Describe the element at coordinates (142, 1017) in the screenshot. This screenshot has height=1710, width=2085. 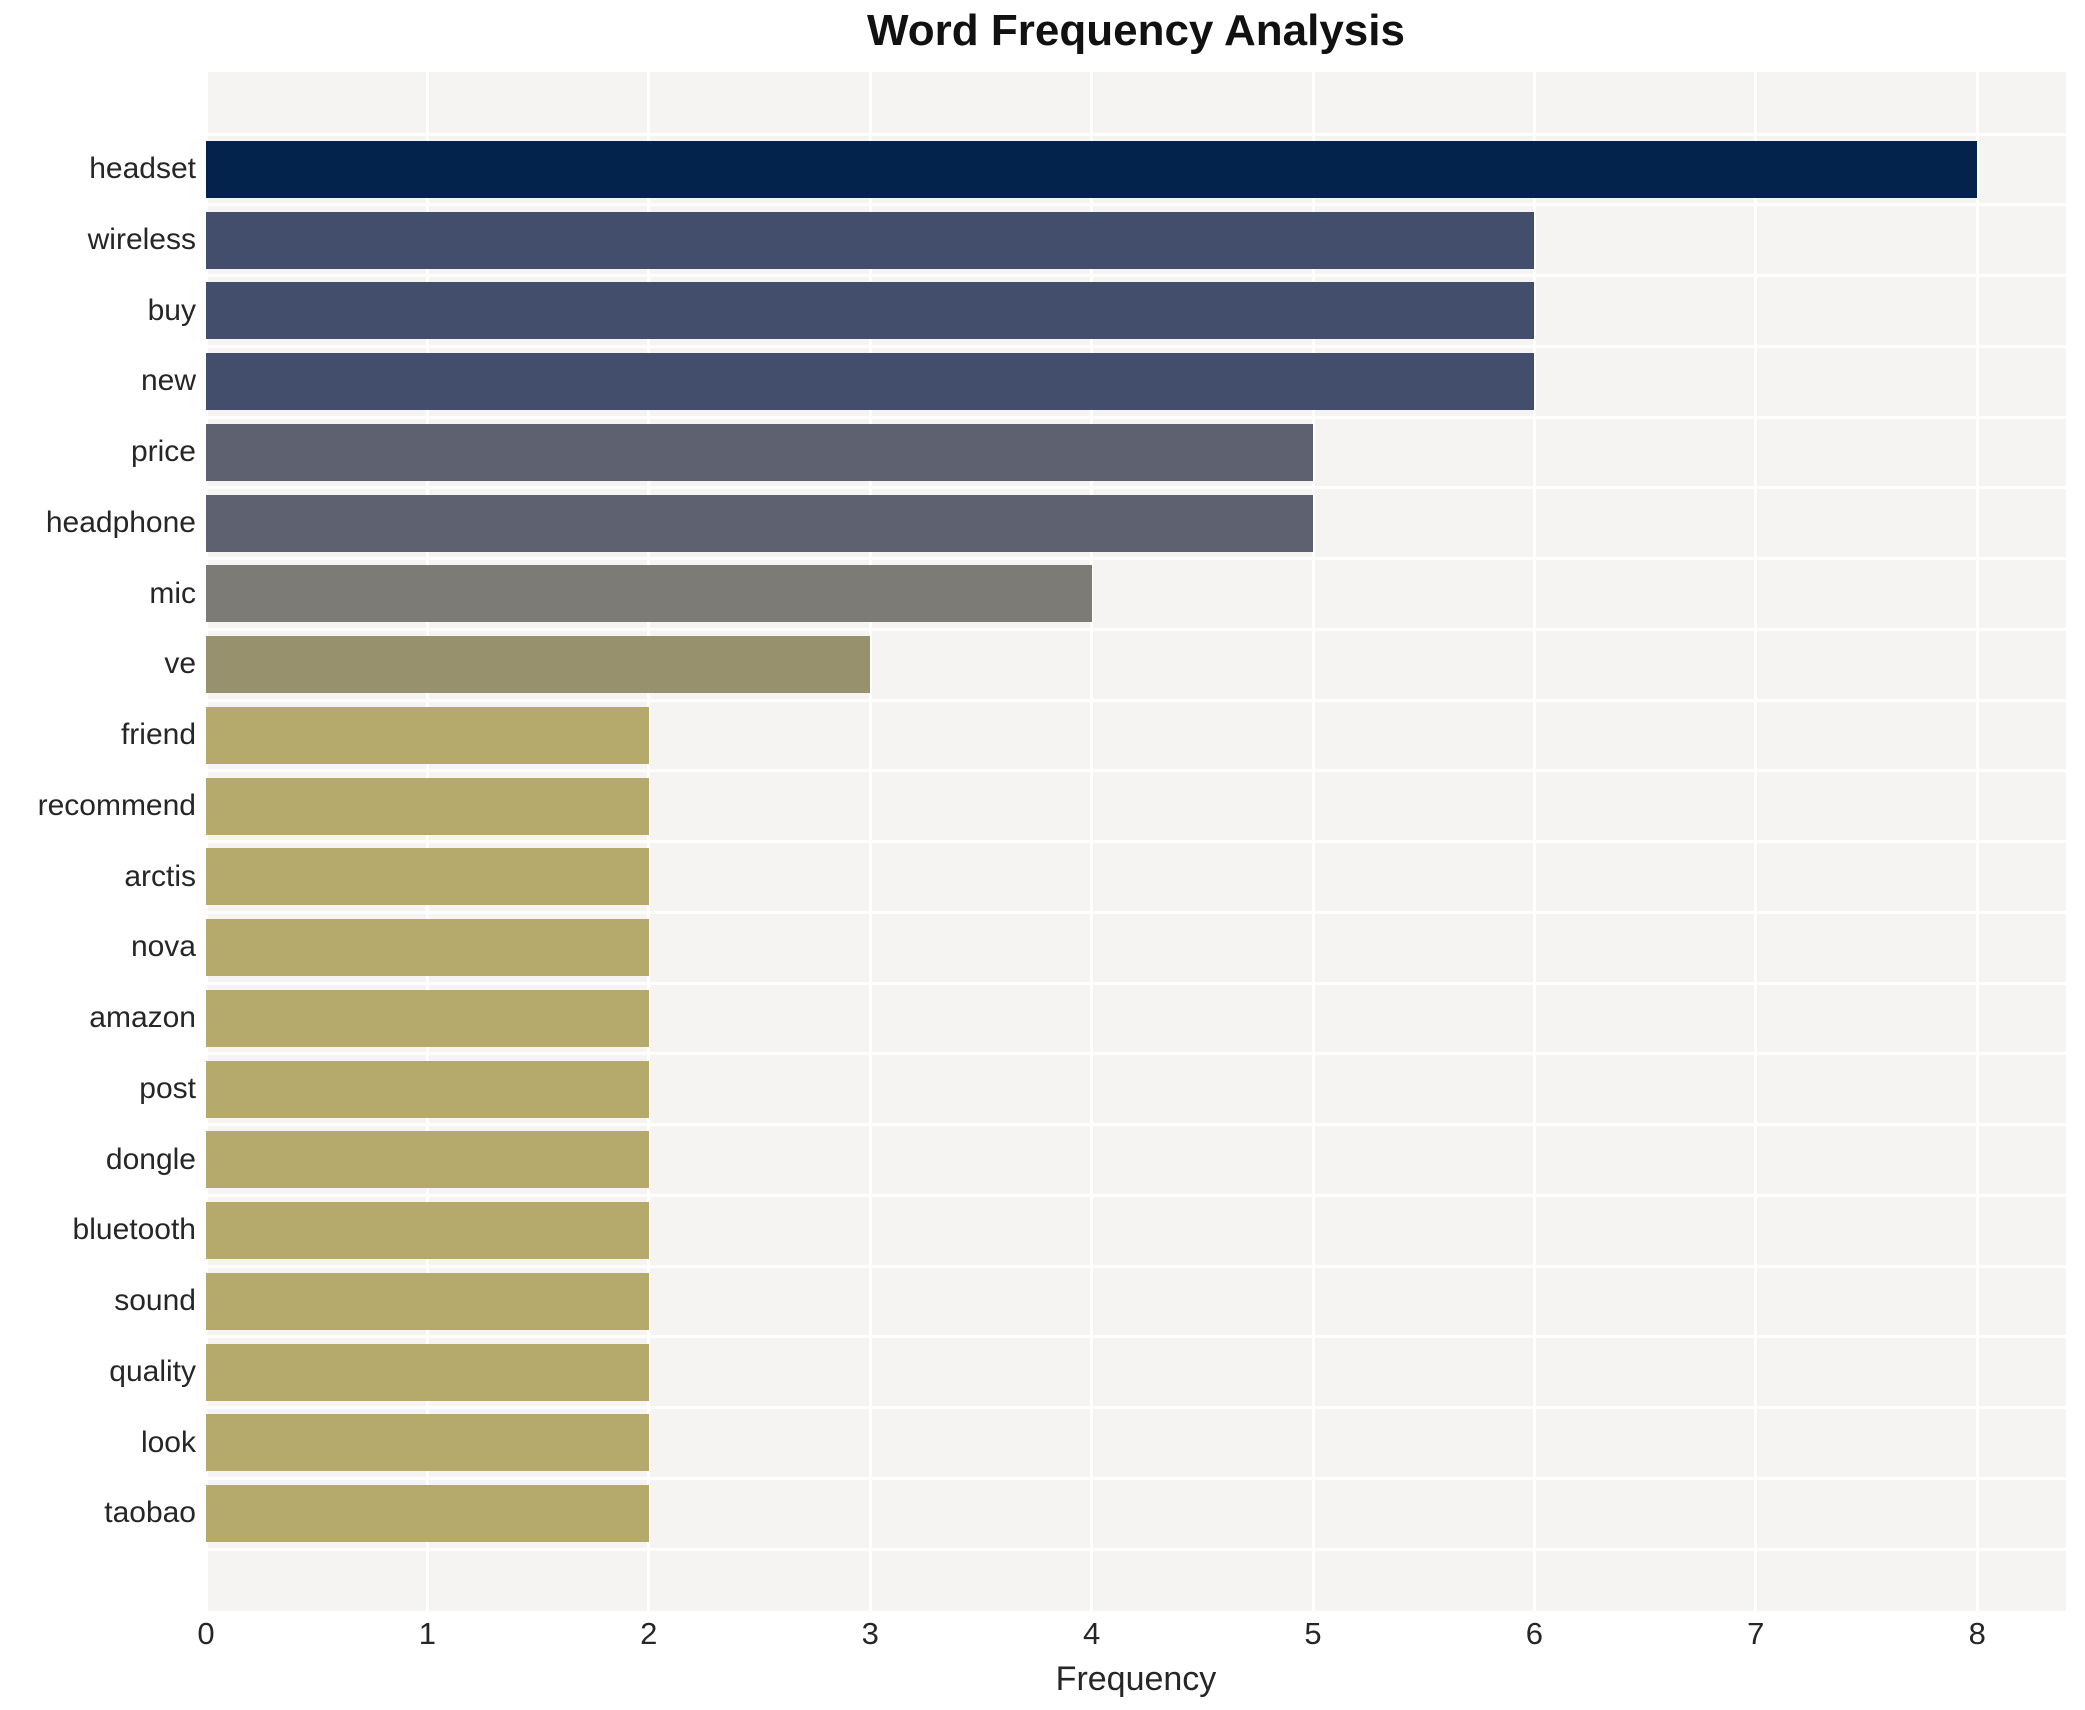
I see `y-label-amazon: amazon` at that location.